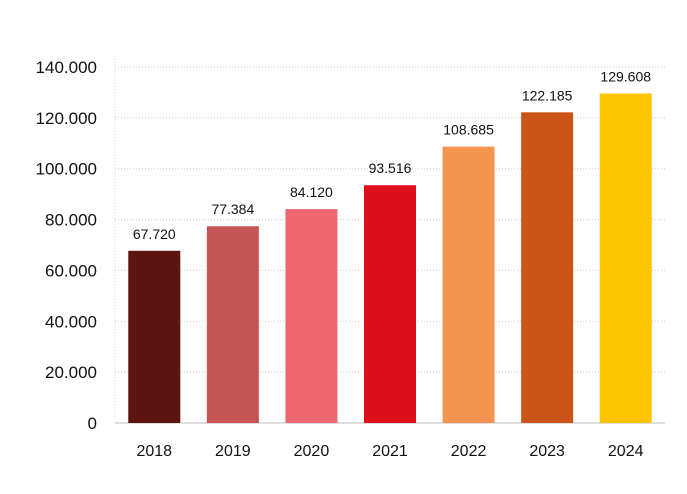 This screenshot has width=687, height=494. I want to click on y-tick-label: 60.000, so click(71, 270).